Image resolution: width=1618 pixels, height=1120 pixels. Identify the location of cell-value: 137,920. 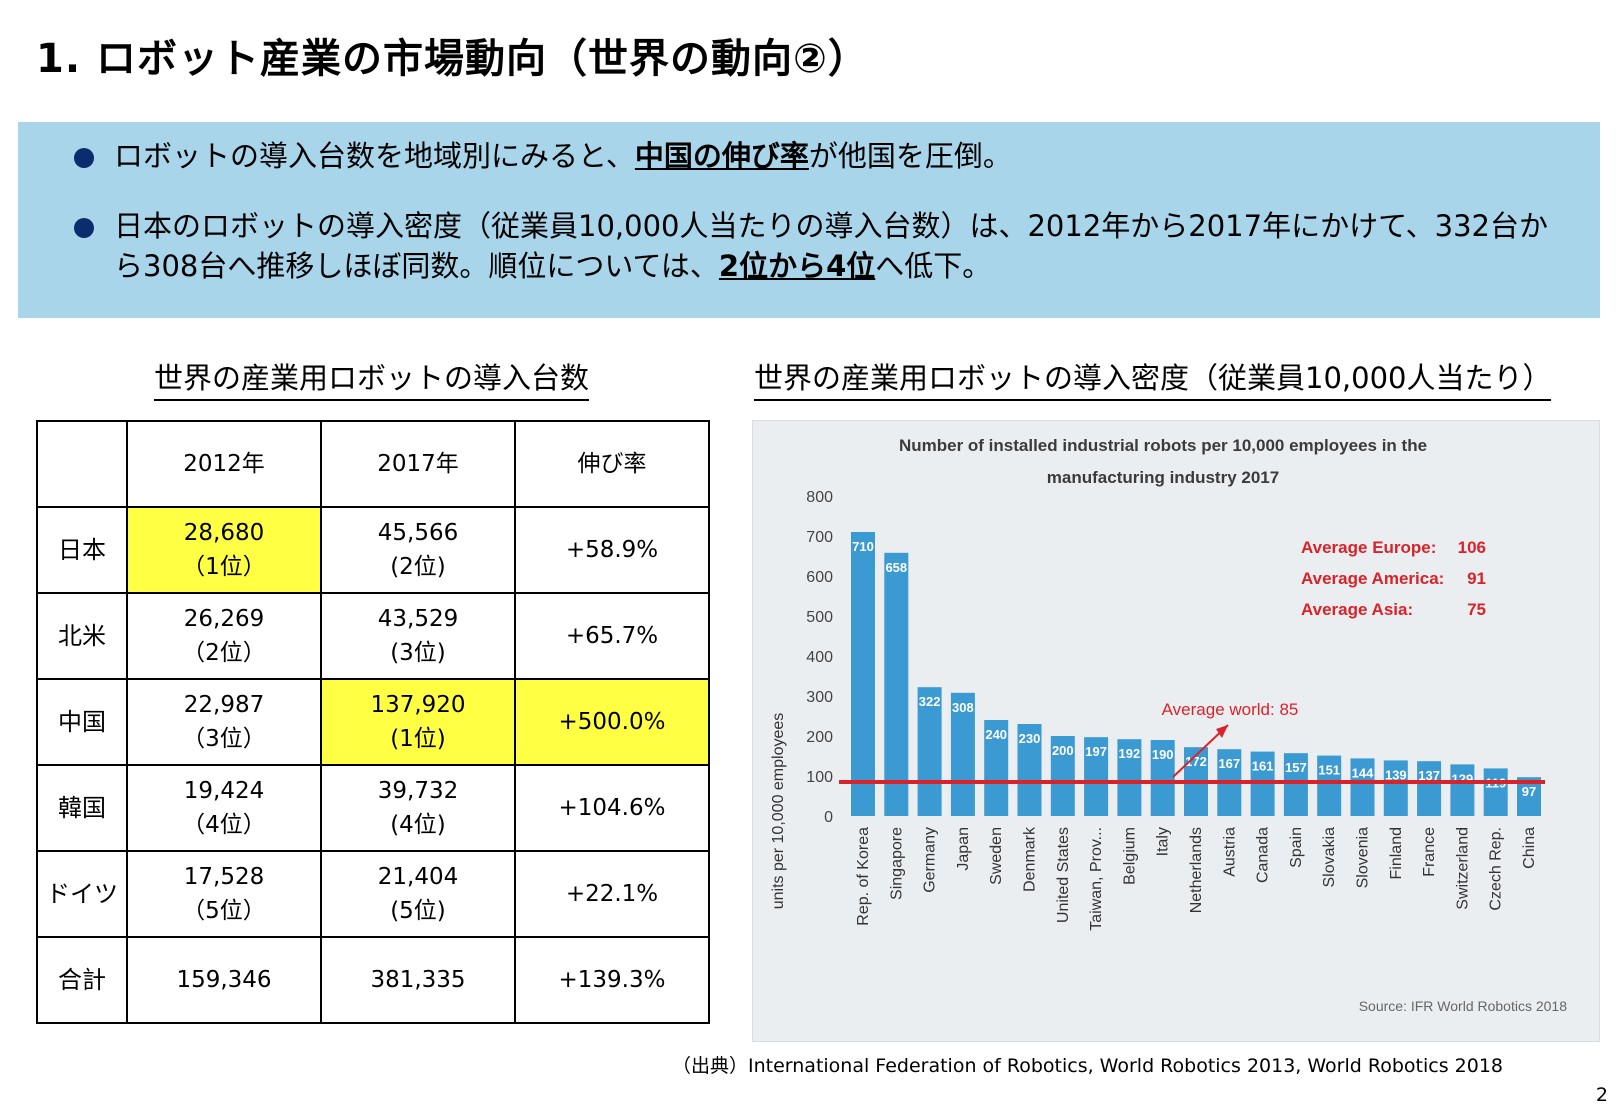
(418, 705).